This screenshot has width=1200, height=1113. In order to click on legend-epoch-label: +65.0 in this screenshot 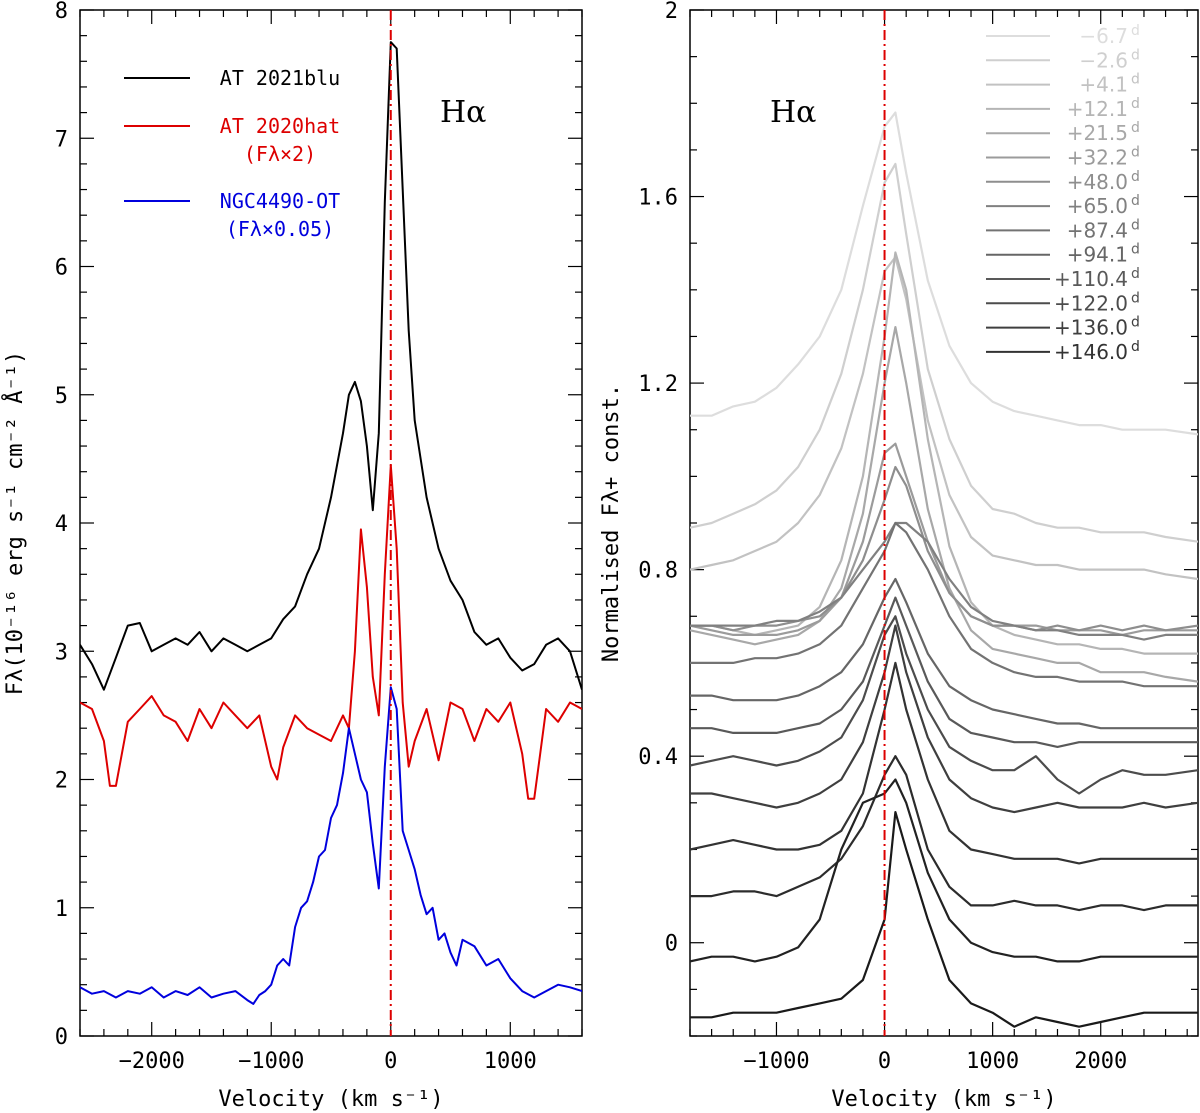, I will do `click(1097, 206)`.